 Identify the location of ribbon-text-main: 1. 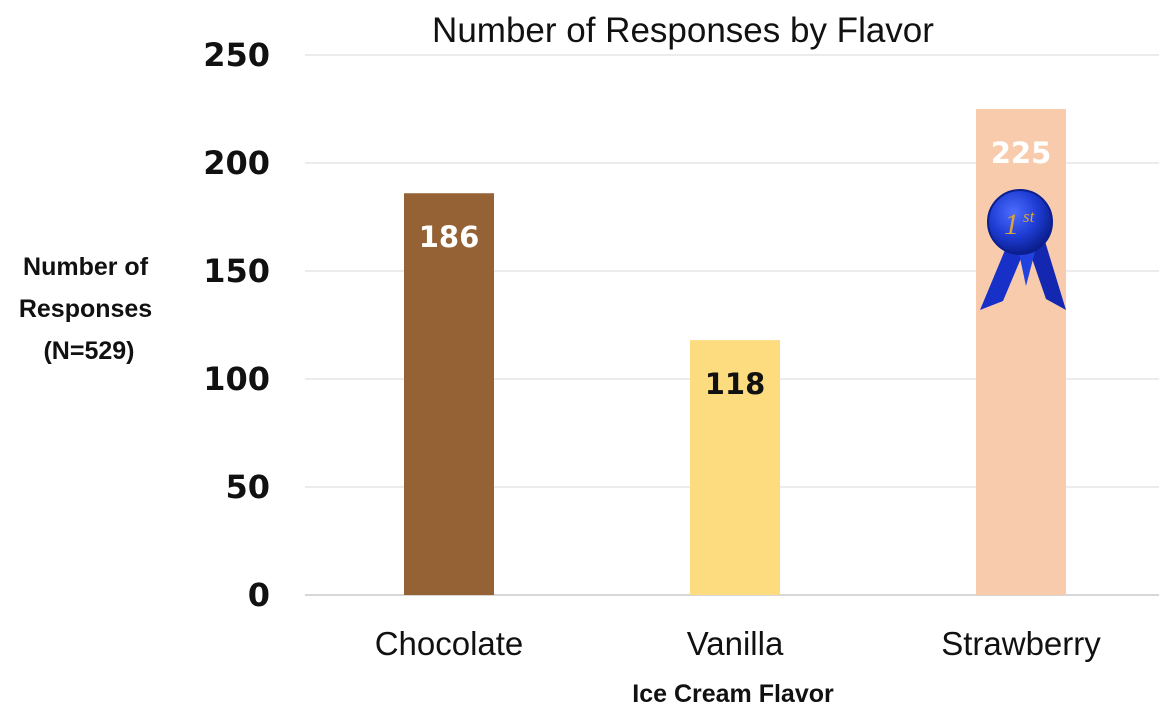
(1011, 224).